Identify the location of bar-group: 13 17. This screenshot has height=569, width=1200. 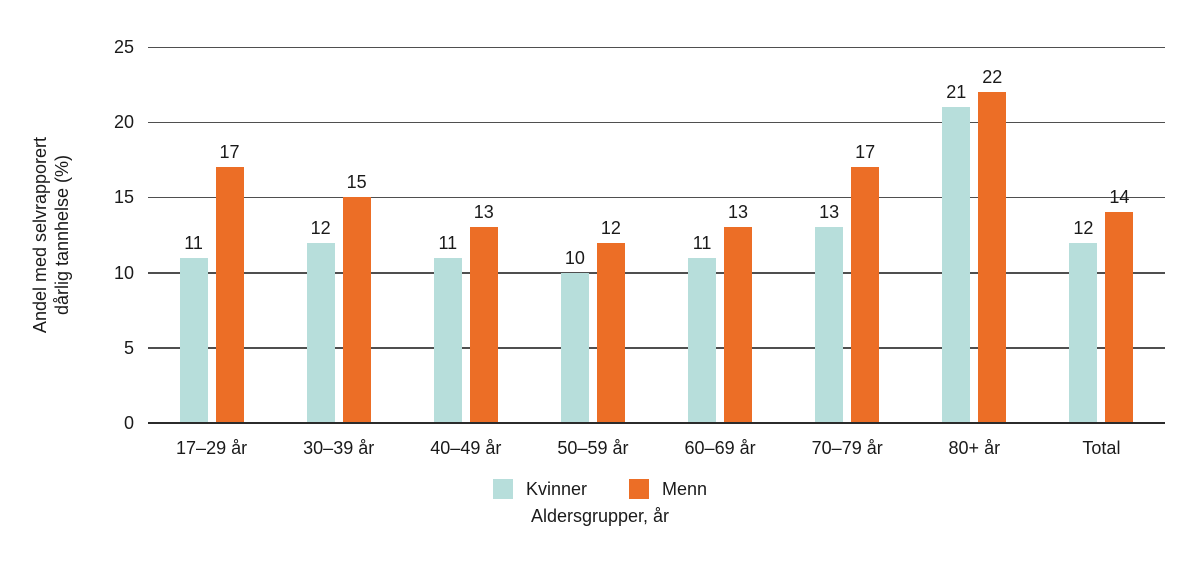
(847, 235).